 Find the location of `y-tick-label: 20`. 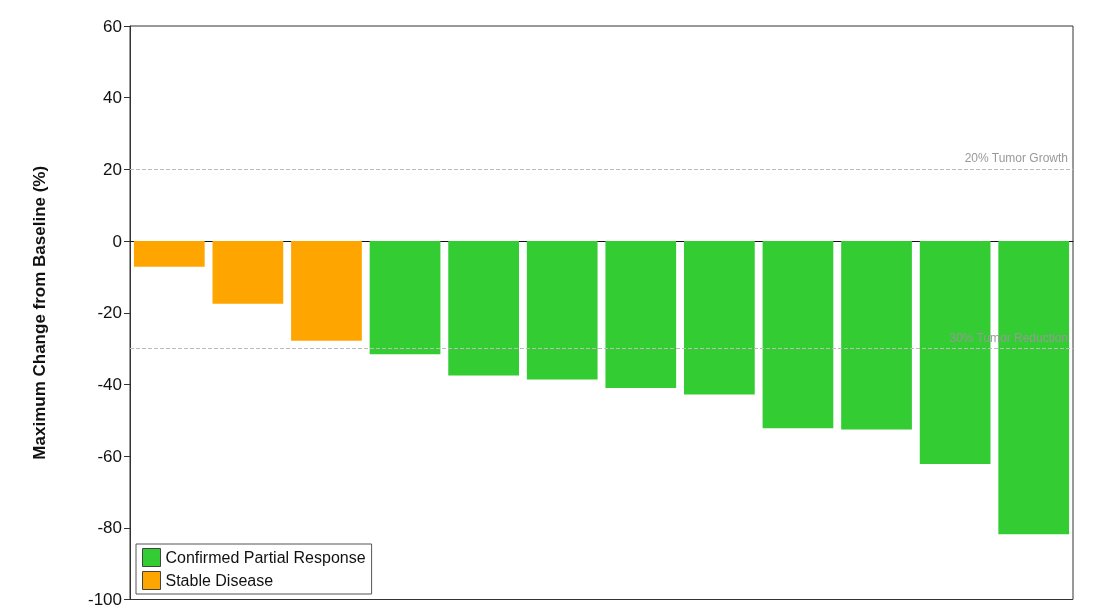

y-tick-label: 20 is located at coordinates (112, 169).